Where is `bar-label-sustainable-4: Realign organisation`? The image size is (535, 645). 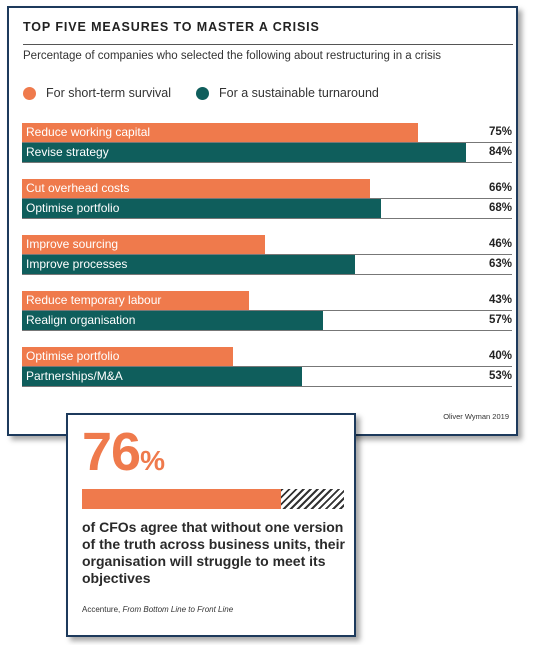
bar-label-sustainable-4: Realign organisation is located at coordinates (81, 320).